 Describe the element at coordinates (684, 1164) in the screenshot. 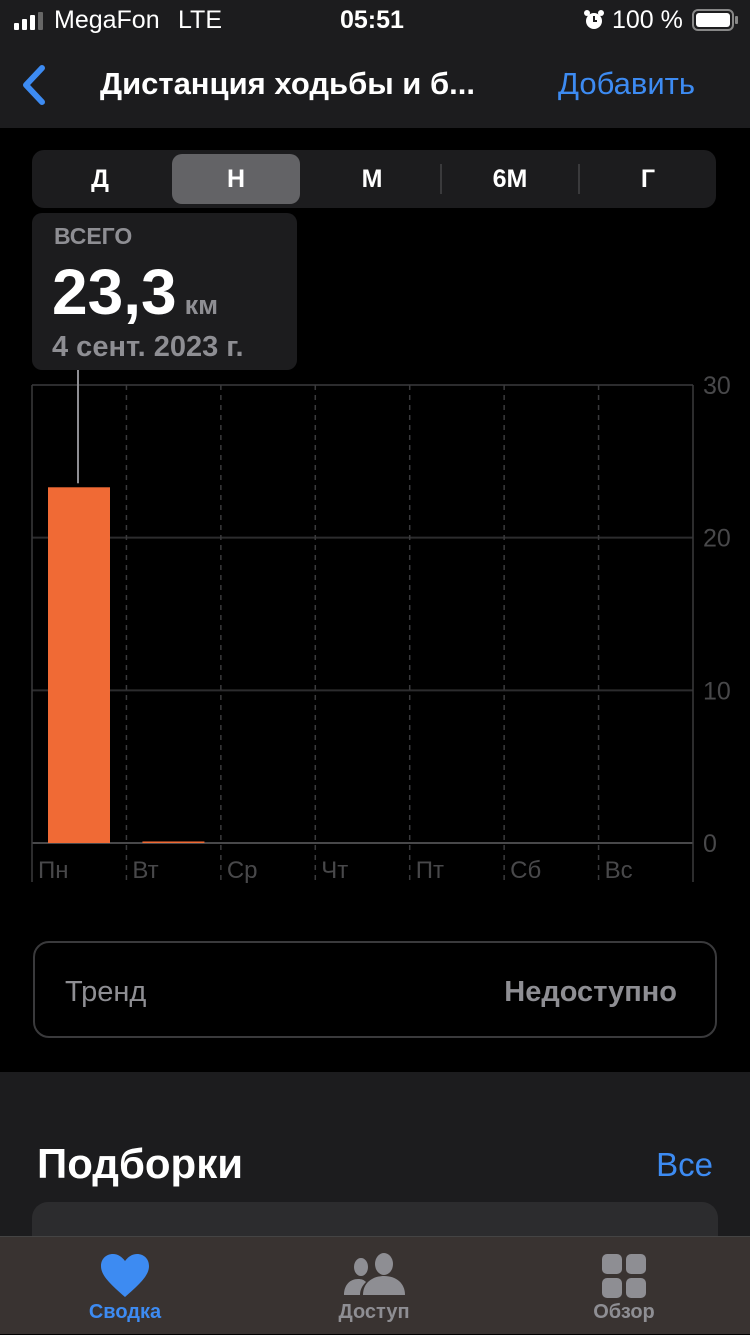

I see `show-all-link: Все` at that location.